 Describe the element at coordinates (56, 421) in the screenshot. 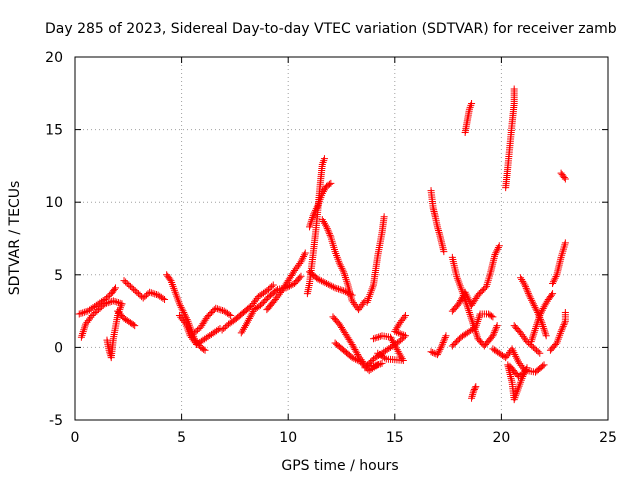

I see `y-tick-label-0: -5` at that location.